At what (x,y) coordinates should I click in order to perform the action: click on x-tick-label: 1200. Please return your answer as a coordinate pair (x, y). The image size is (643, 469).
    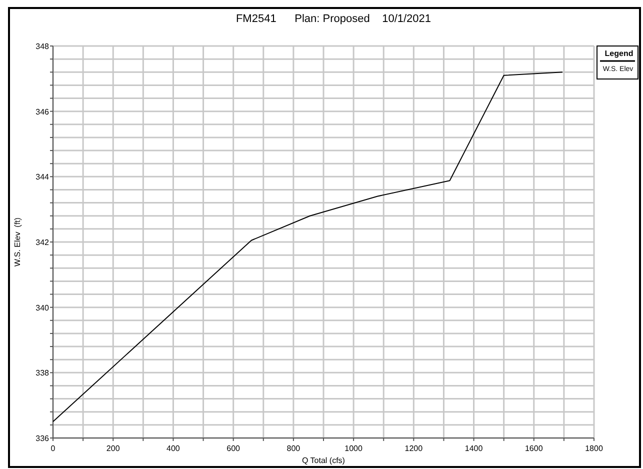
    Looking at the image, I should click on (414, 448).